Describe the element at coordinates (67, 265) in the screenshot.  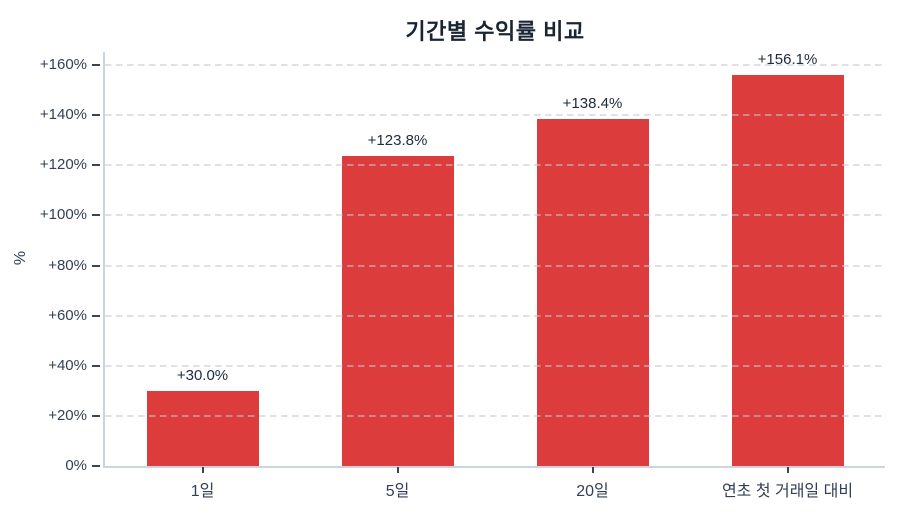
I see `y-tick-label: +80%` at that location.